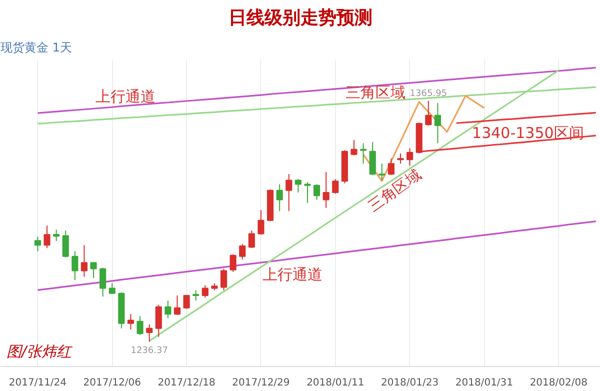 The width and height of the screenshot is (600, 391). What do you see at coordinates (261, 383) in the screenshot?
I see `x-tick-label: 2017/12/29` at bounding box center [261, 383].